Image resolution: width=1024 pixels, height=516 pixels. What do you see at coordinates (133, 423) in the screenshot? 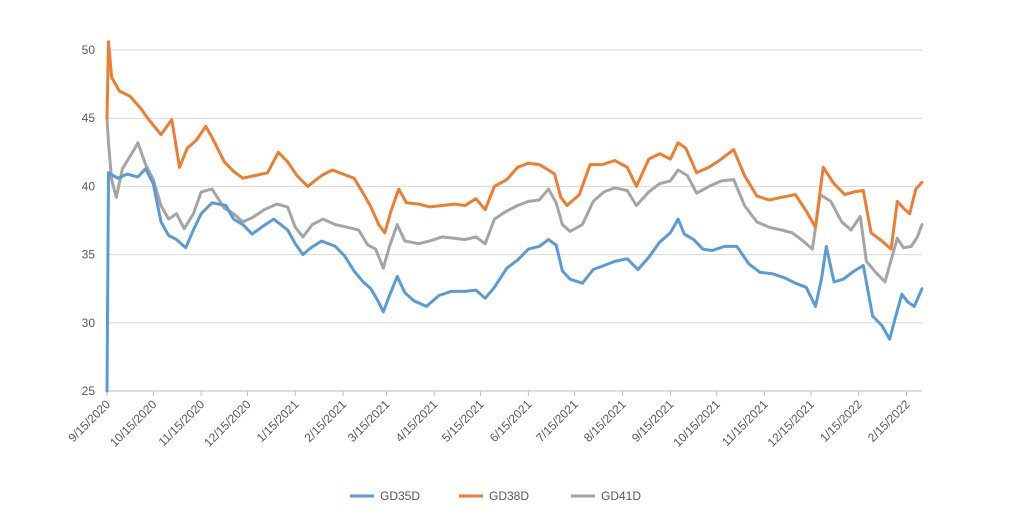
I see `x-tick-label: 10/15/2020` at bounding box center [133, 423].